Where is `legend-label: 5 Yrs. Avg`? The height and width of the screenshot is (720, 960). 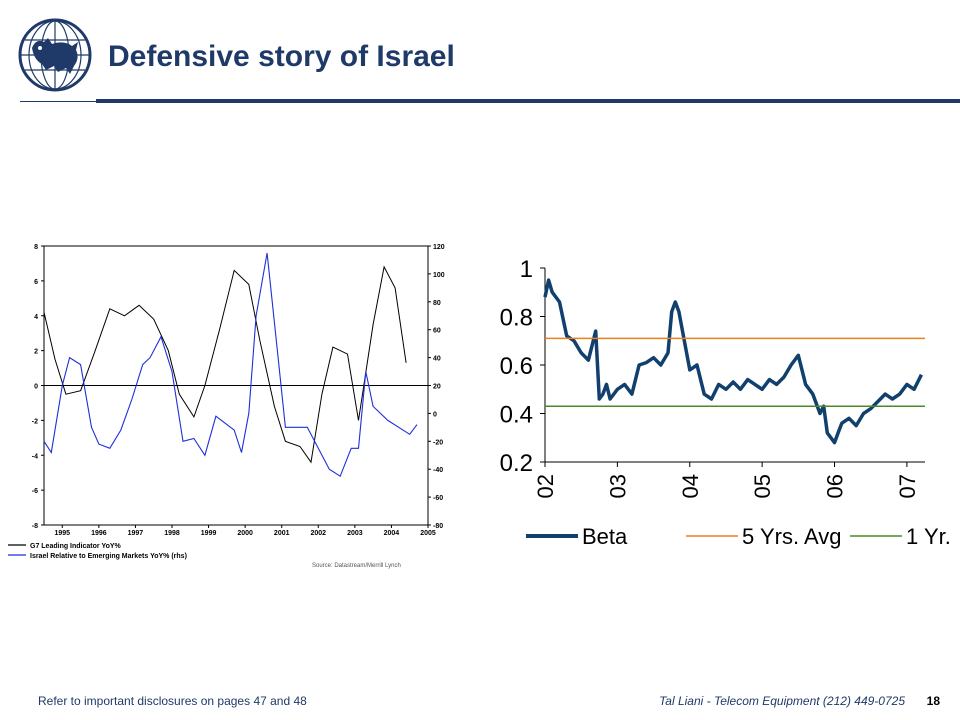 legend-label: 5 Yrs. Avg is located at coordinates (791, 536).